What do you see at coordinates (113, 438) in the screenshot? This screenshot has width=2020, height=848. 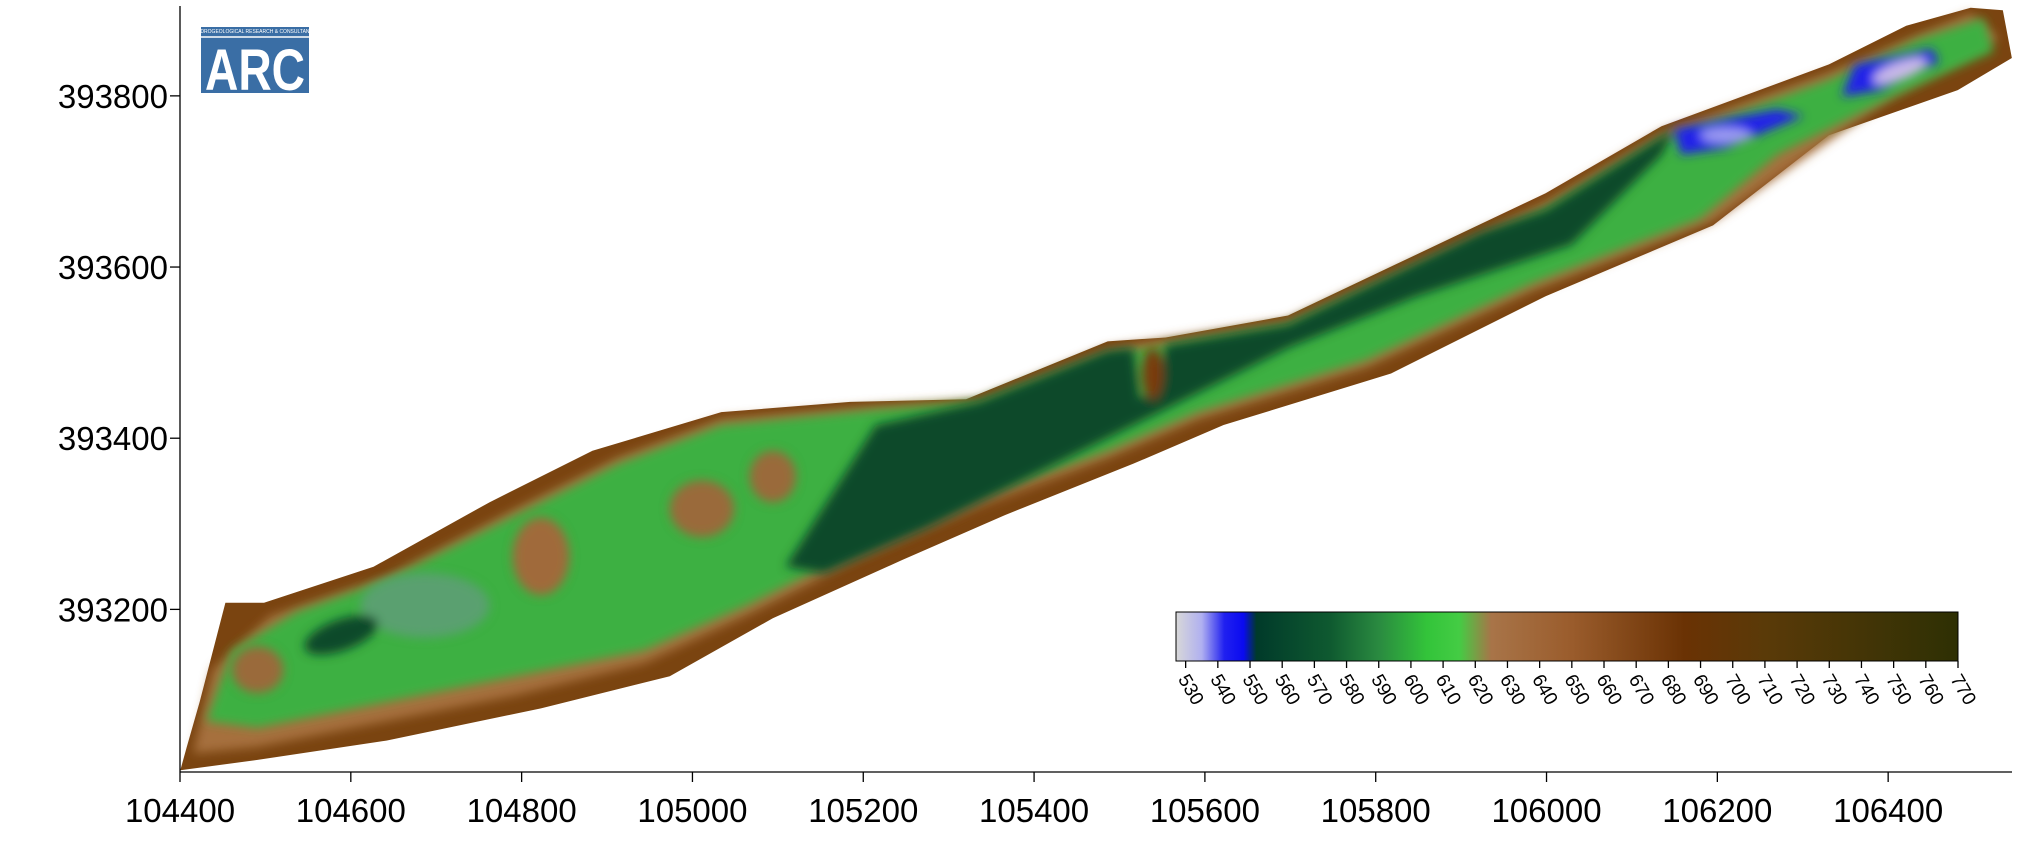 I see `y-tick-label: 393400` at bounding box center [113, 438].